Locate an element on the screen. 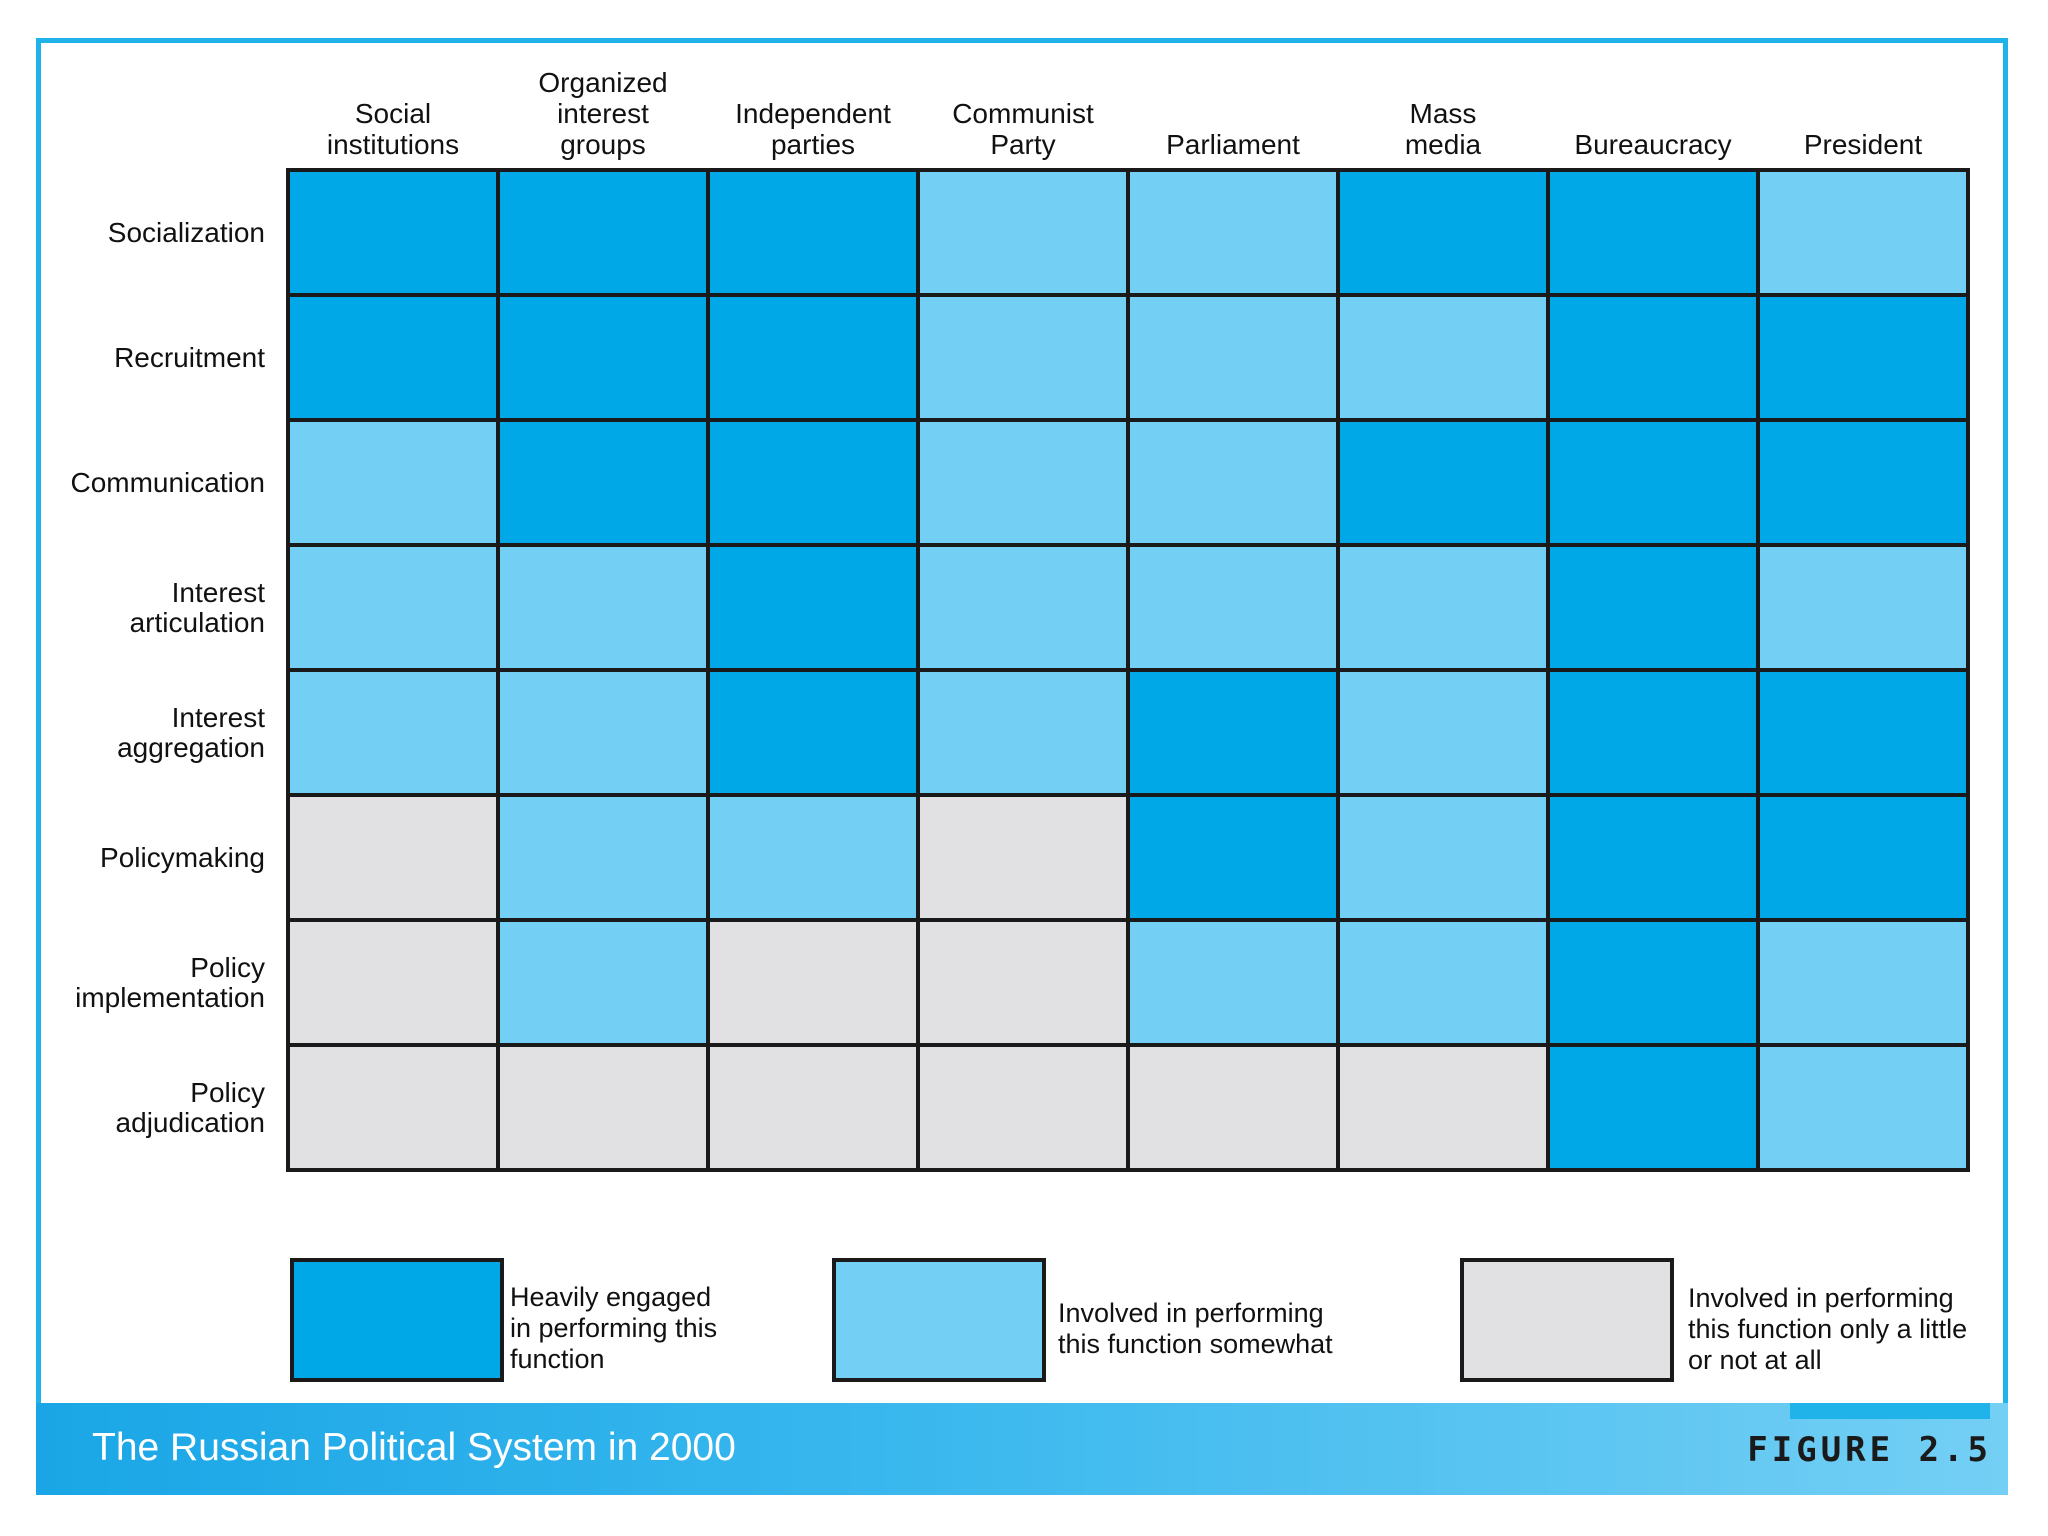 The width and height of the screenshot is (2048, 1536). figure-label: FIGURE 2.5 is located at coordinates (1869, 1450).